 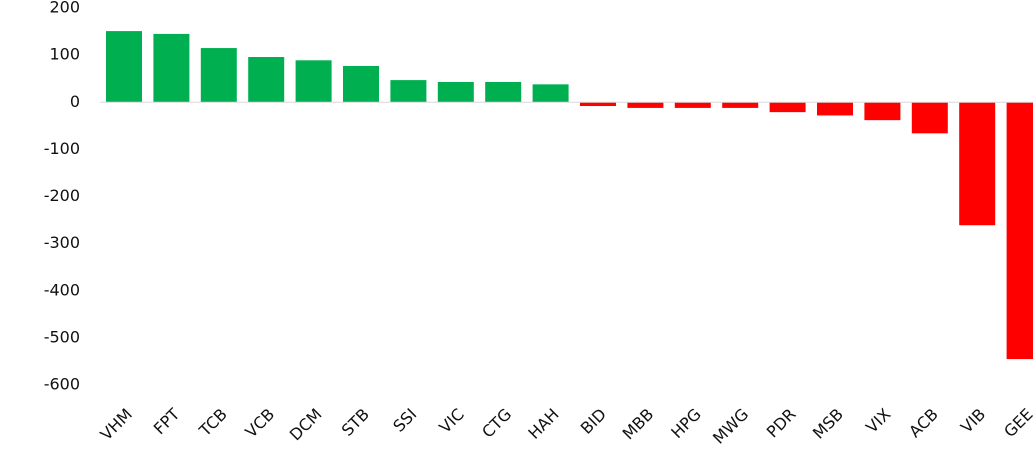 What do you see at coordinates (496, 423) in the screenshot?
I see `x-tick-label: CTG` at bounding box center [496, 423].